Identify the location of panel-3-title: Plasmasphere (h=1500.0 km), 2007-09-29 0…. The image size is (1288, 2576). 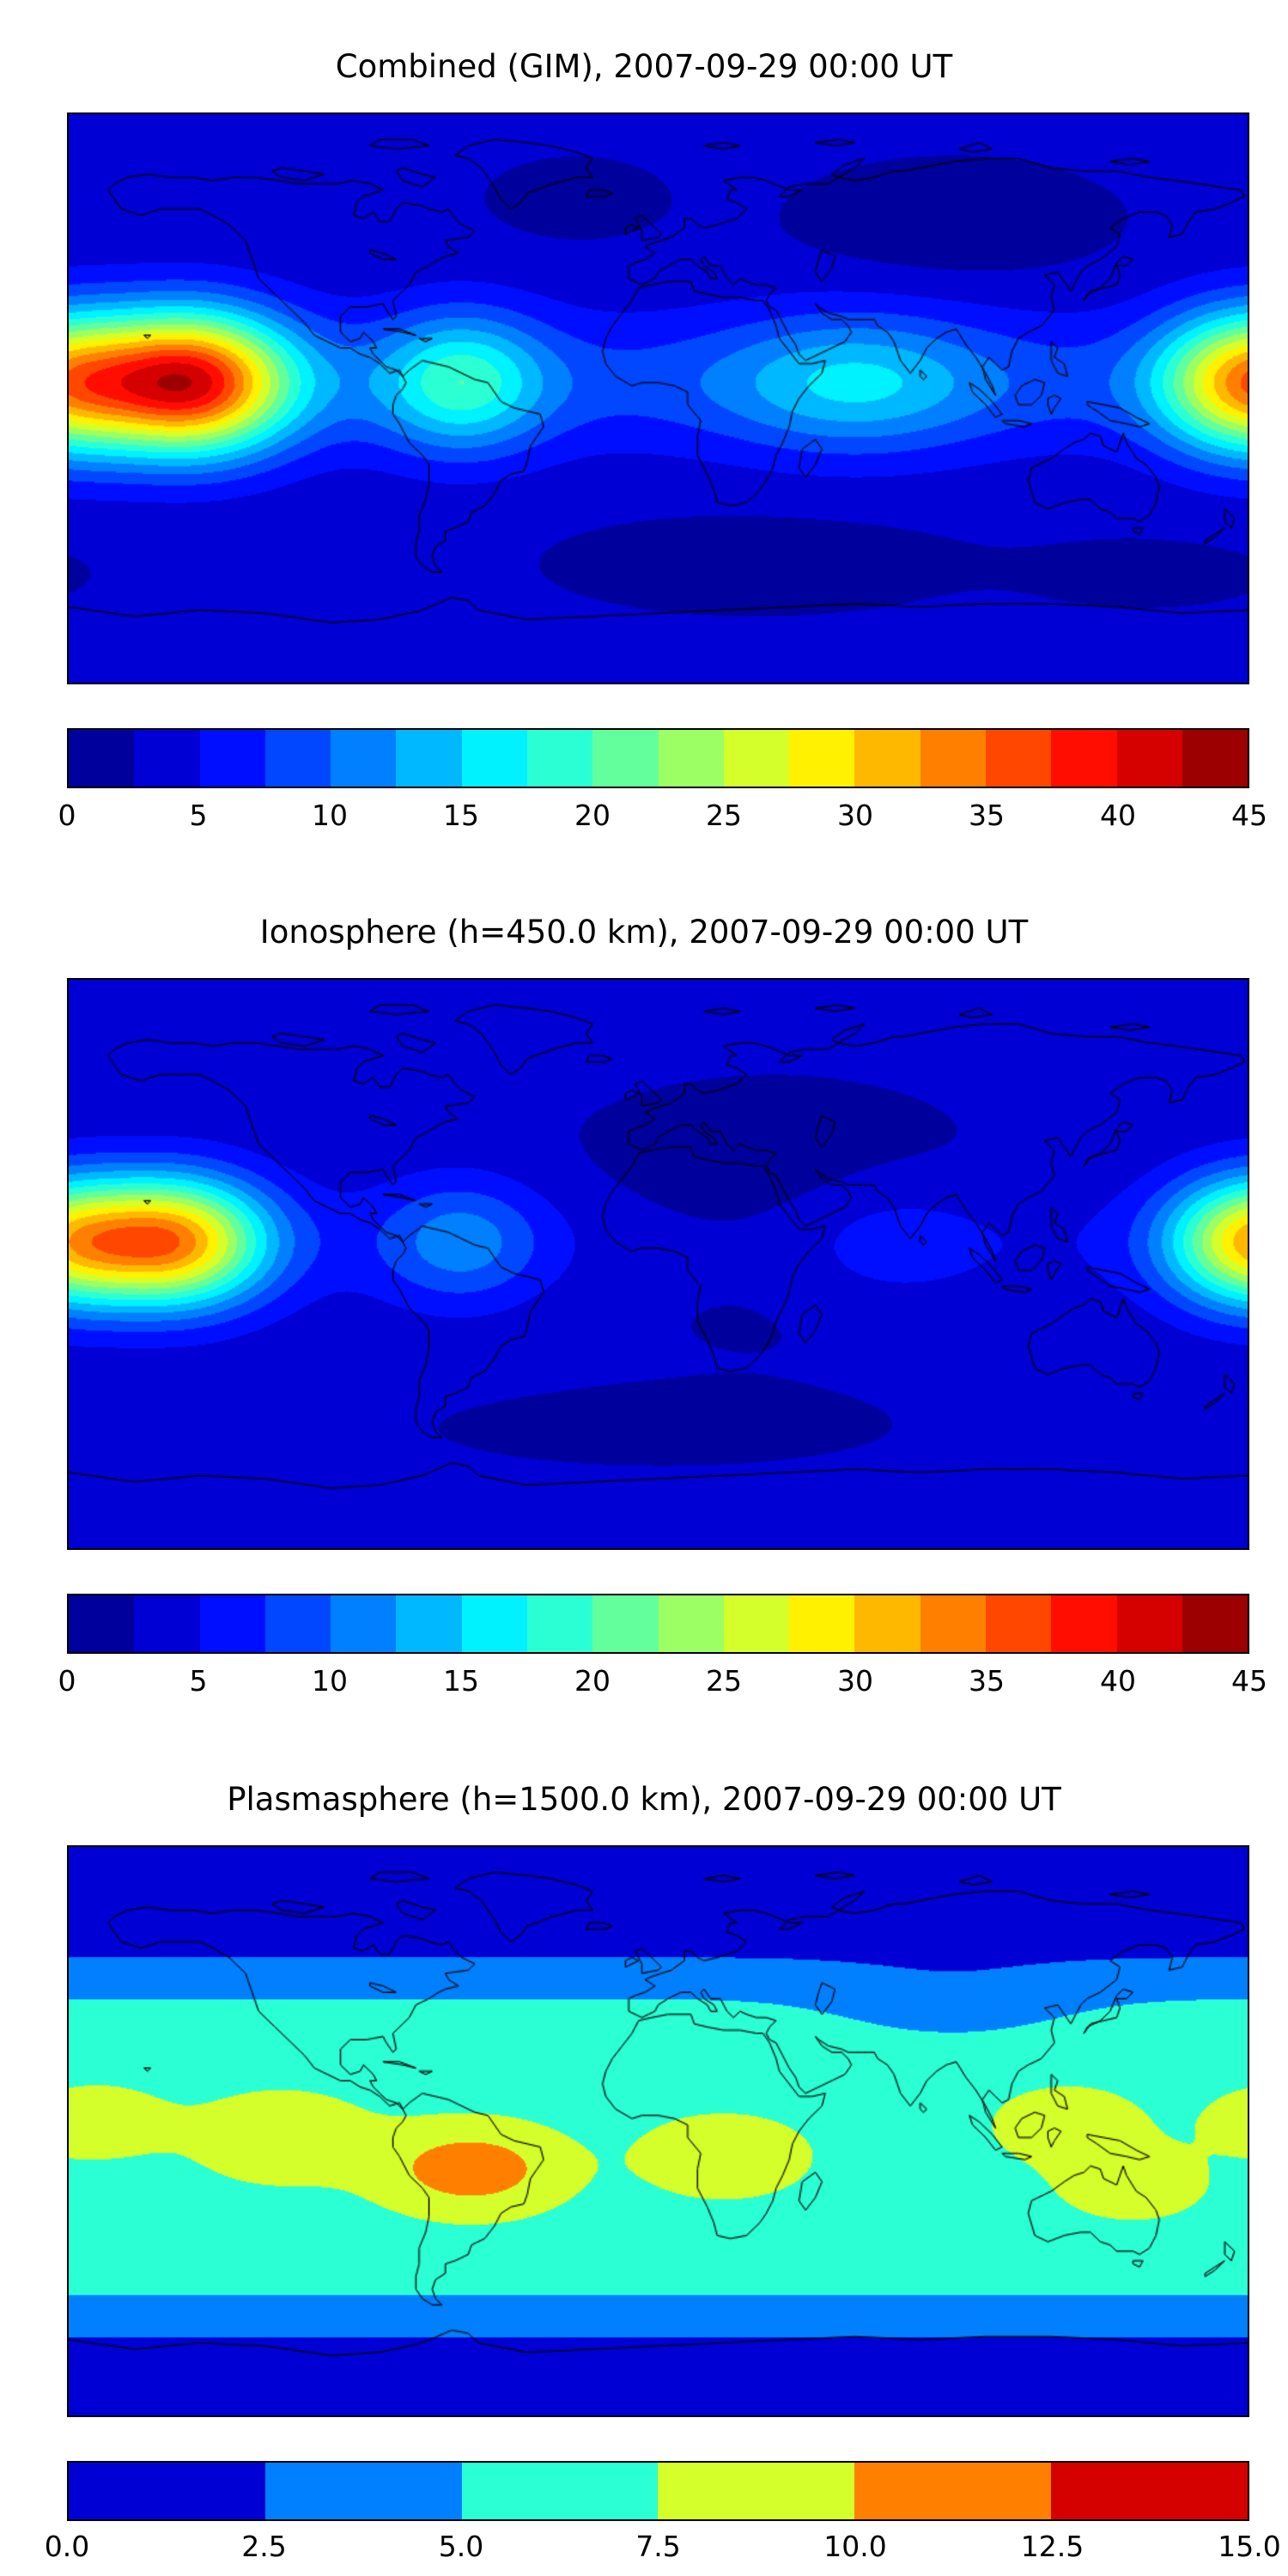
(644, 1799).